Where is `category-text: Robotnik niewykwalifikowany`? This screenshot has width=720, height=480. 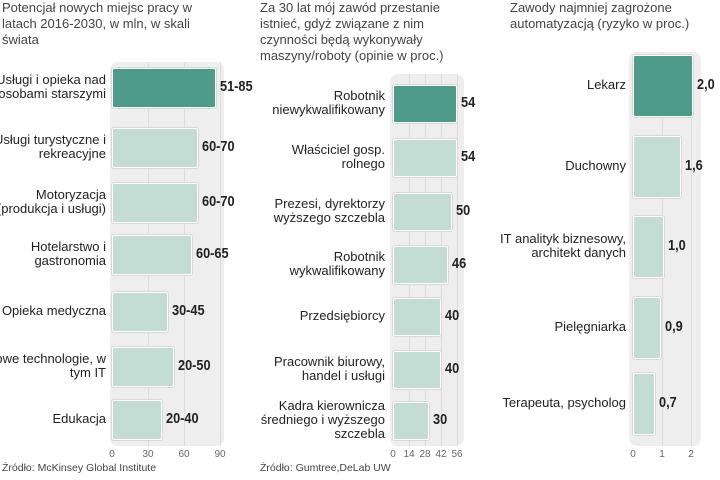
category-text: Robotnik niewykwalifikowany is located at coordinates (328, 102).